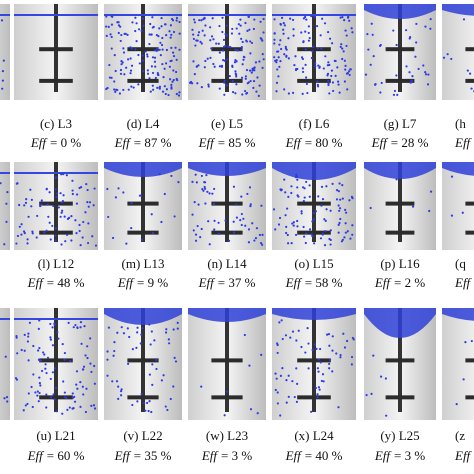 This screenshot has width=474, height=474. What do you see at coordinates (400, 455) in the screenshot?
I see `efficiency-label: Eff = 3 %` at bounding box center [400, 455].